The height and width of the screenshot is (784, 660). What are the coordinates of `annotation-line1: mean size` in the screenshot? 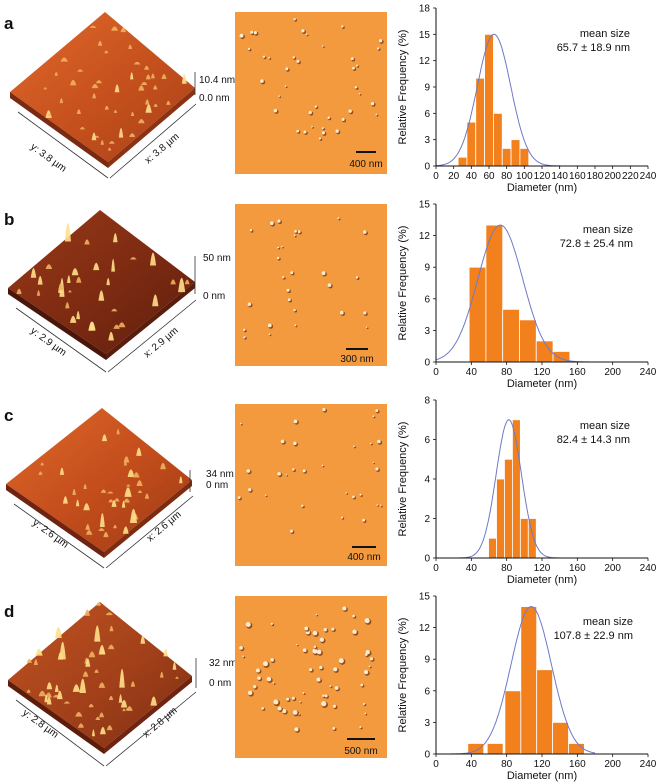 It's located at (608, 230).